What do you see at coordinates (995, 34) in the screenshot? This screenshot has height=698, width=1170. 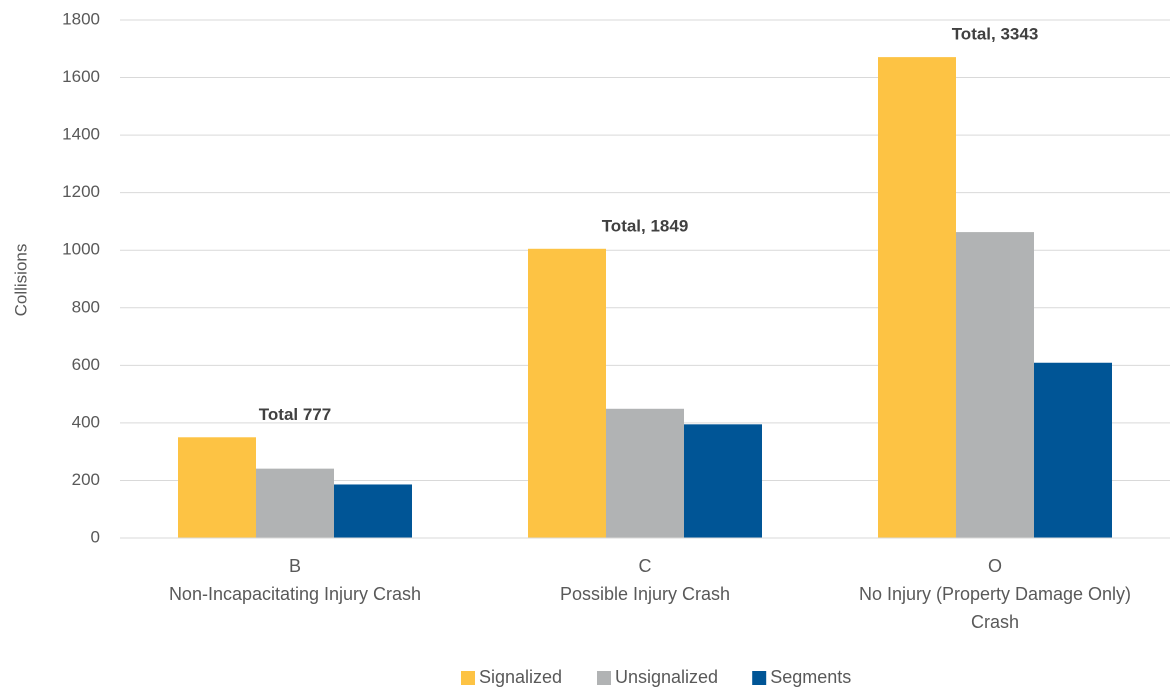 I see `total-annotation: Total, 3343` at bounding box center [995, 34].